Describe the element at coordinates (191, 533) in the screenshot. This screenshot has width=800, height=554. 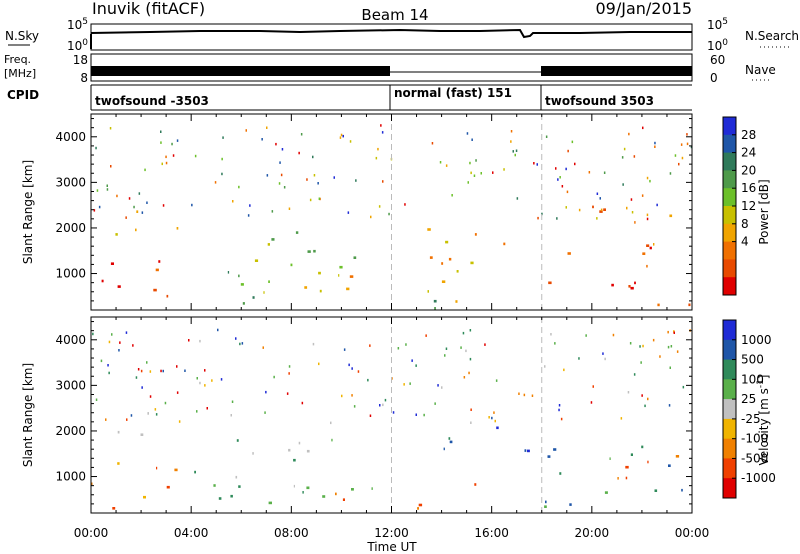
I see `time-tick-label: 04:00` at that location.